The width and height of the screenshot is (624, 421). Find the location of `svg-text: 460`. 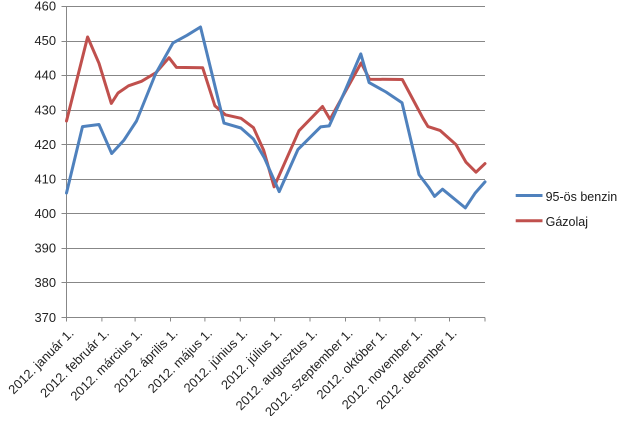

svg-text: 460 is located at coordinates (45, 7).